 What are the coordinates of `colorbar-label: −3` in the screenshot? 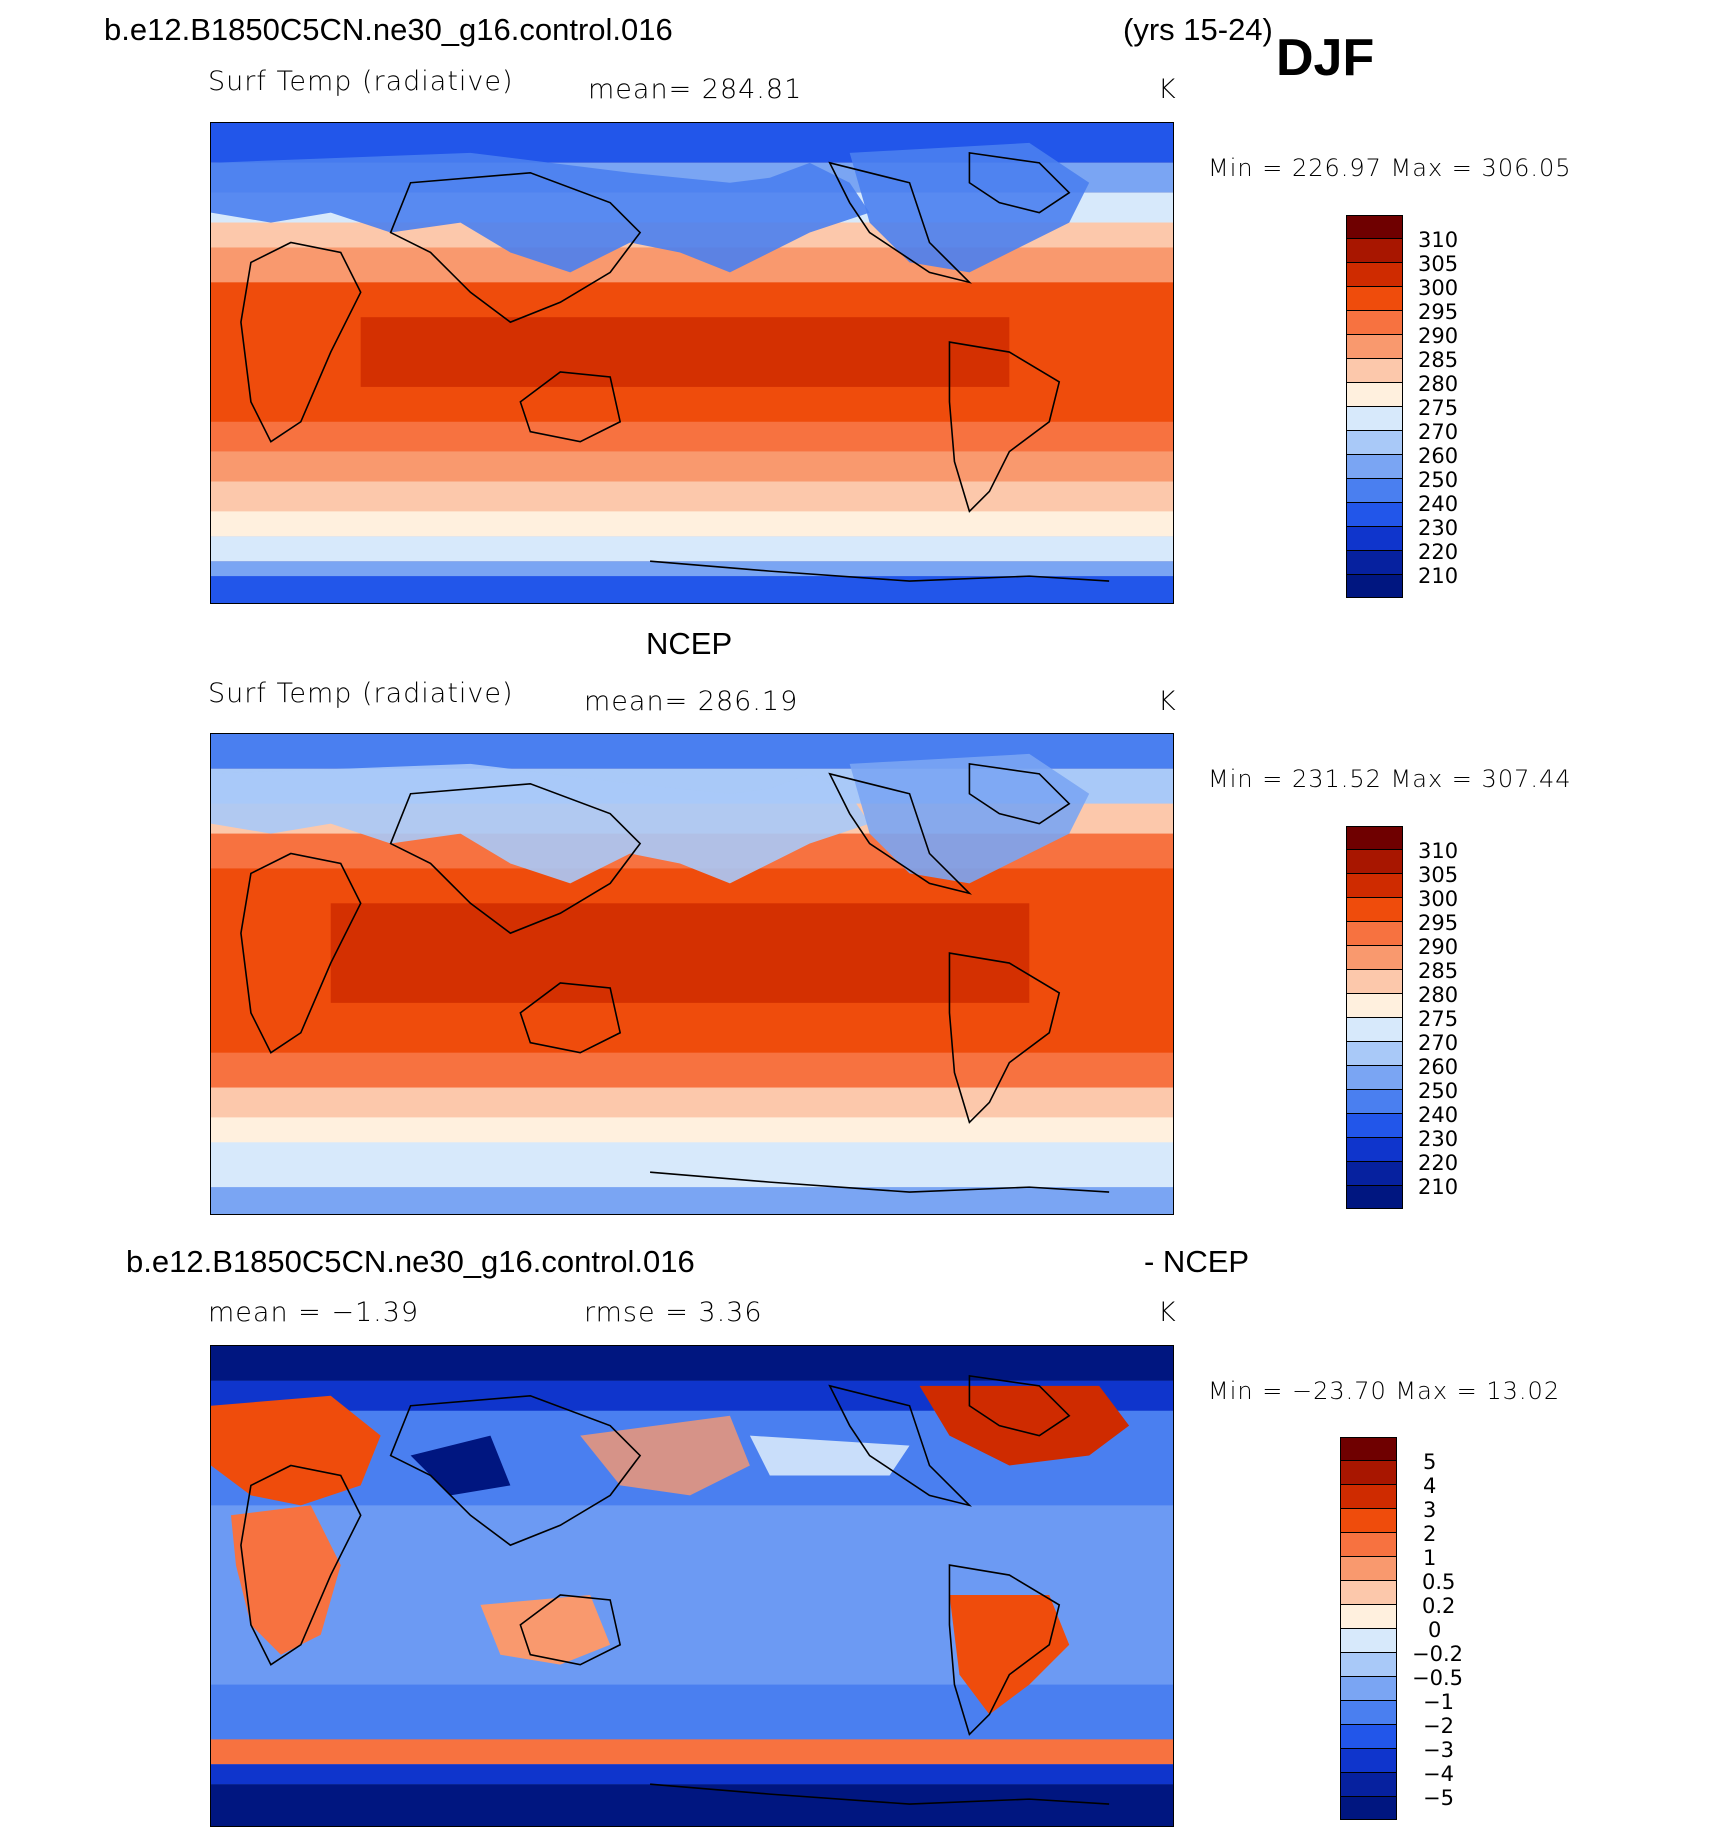 It's located at (1438, 1750).